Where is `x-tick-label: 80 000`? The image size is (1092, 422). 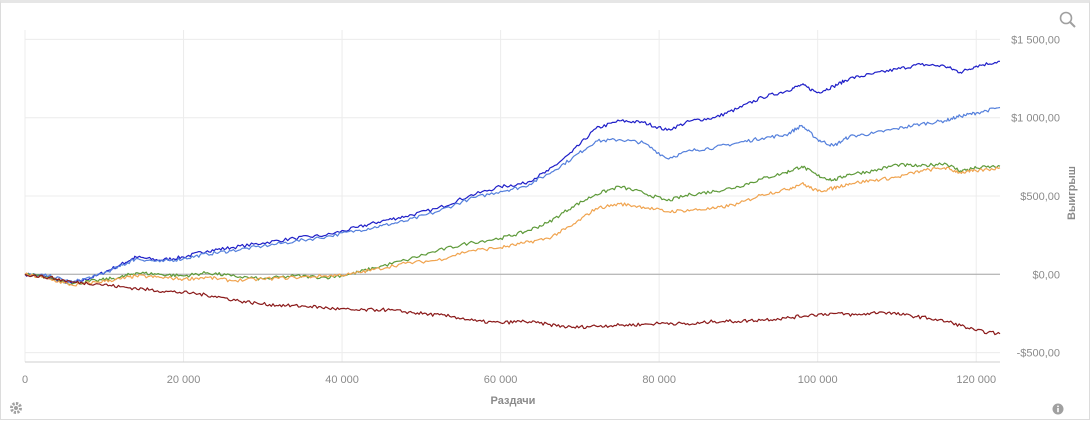
x-tick-label: 80 000 is located at coordinates (659, 380).